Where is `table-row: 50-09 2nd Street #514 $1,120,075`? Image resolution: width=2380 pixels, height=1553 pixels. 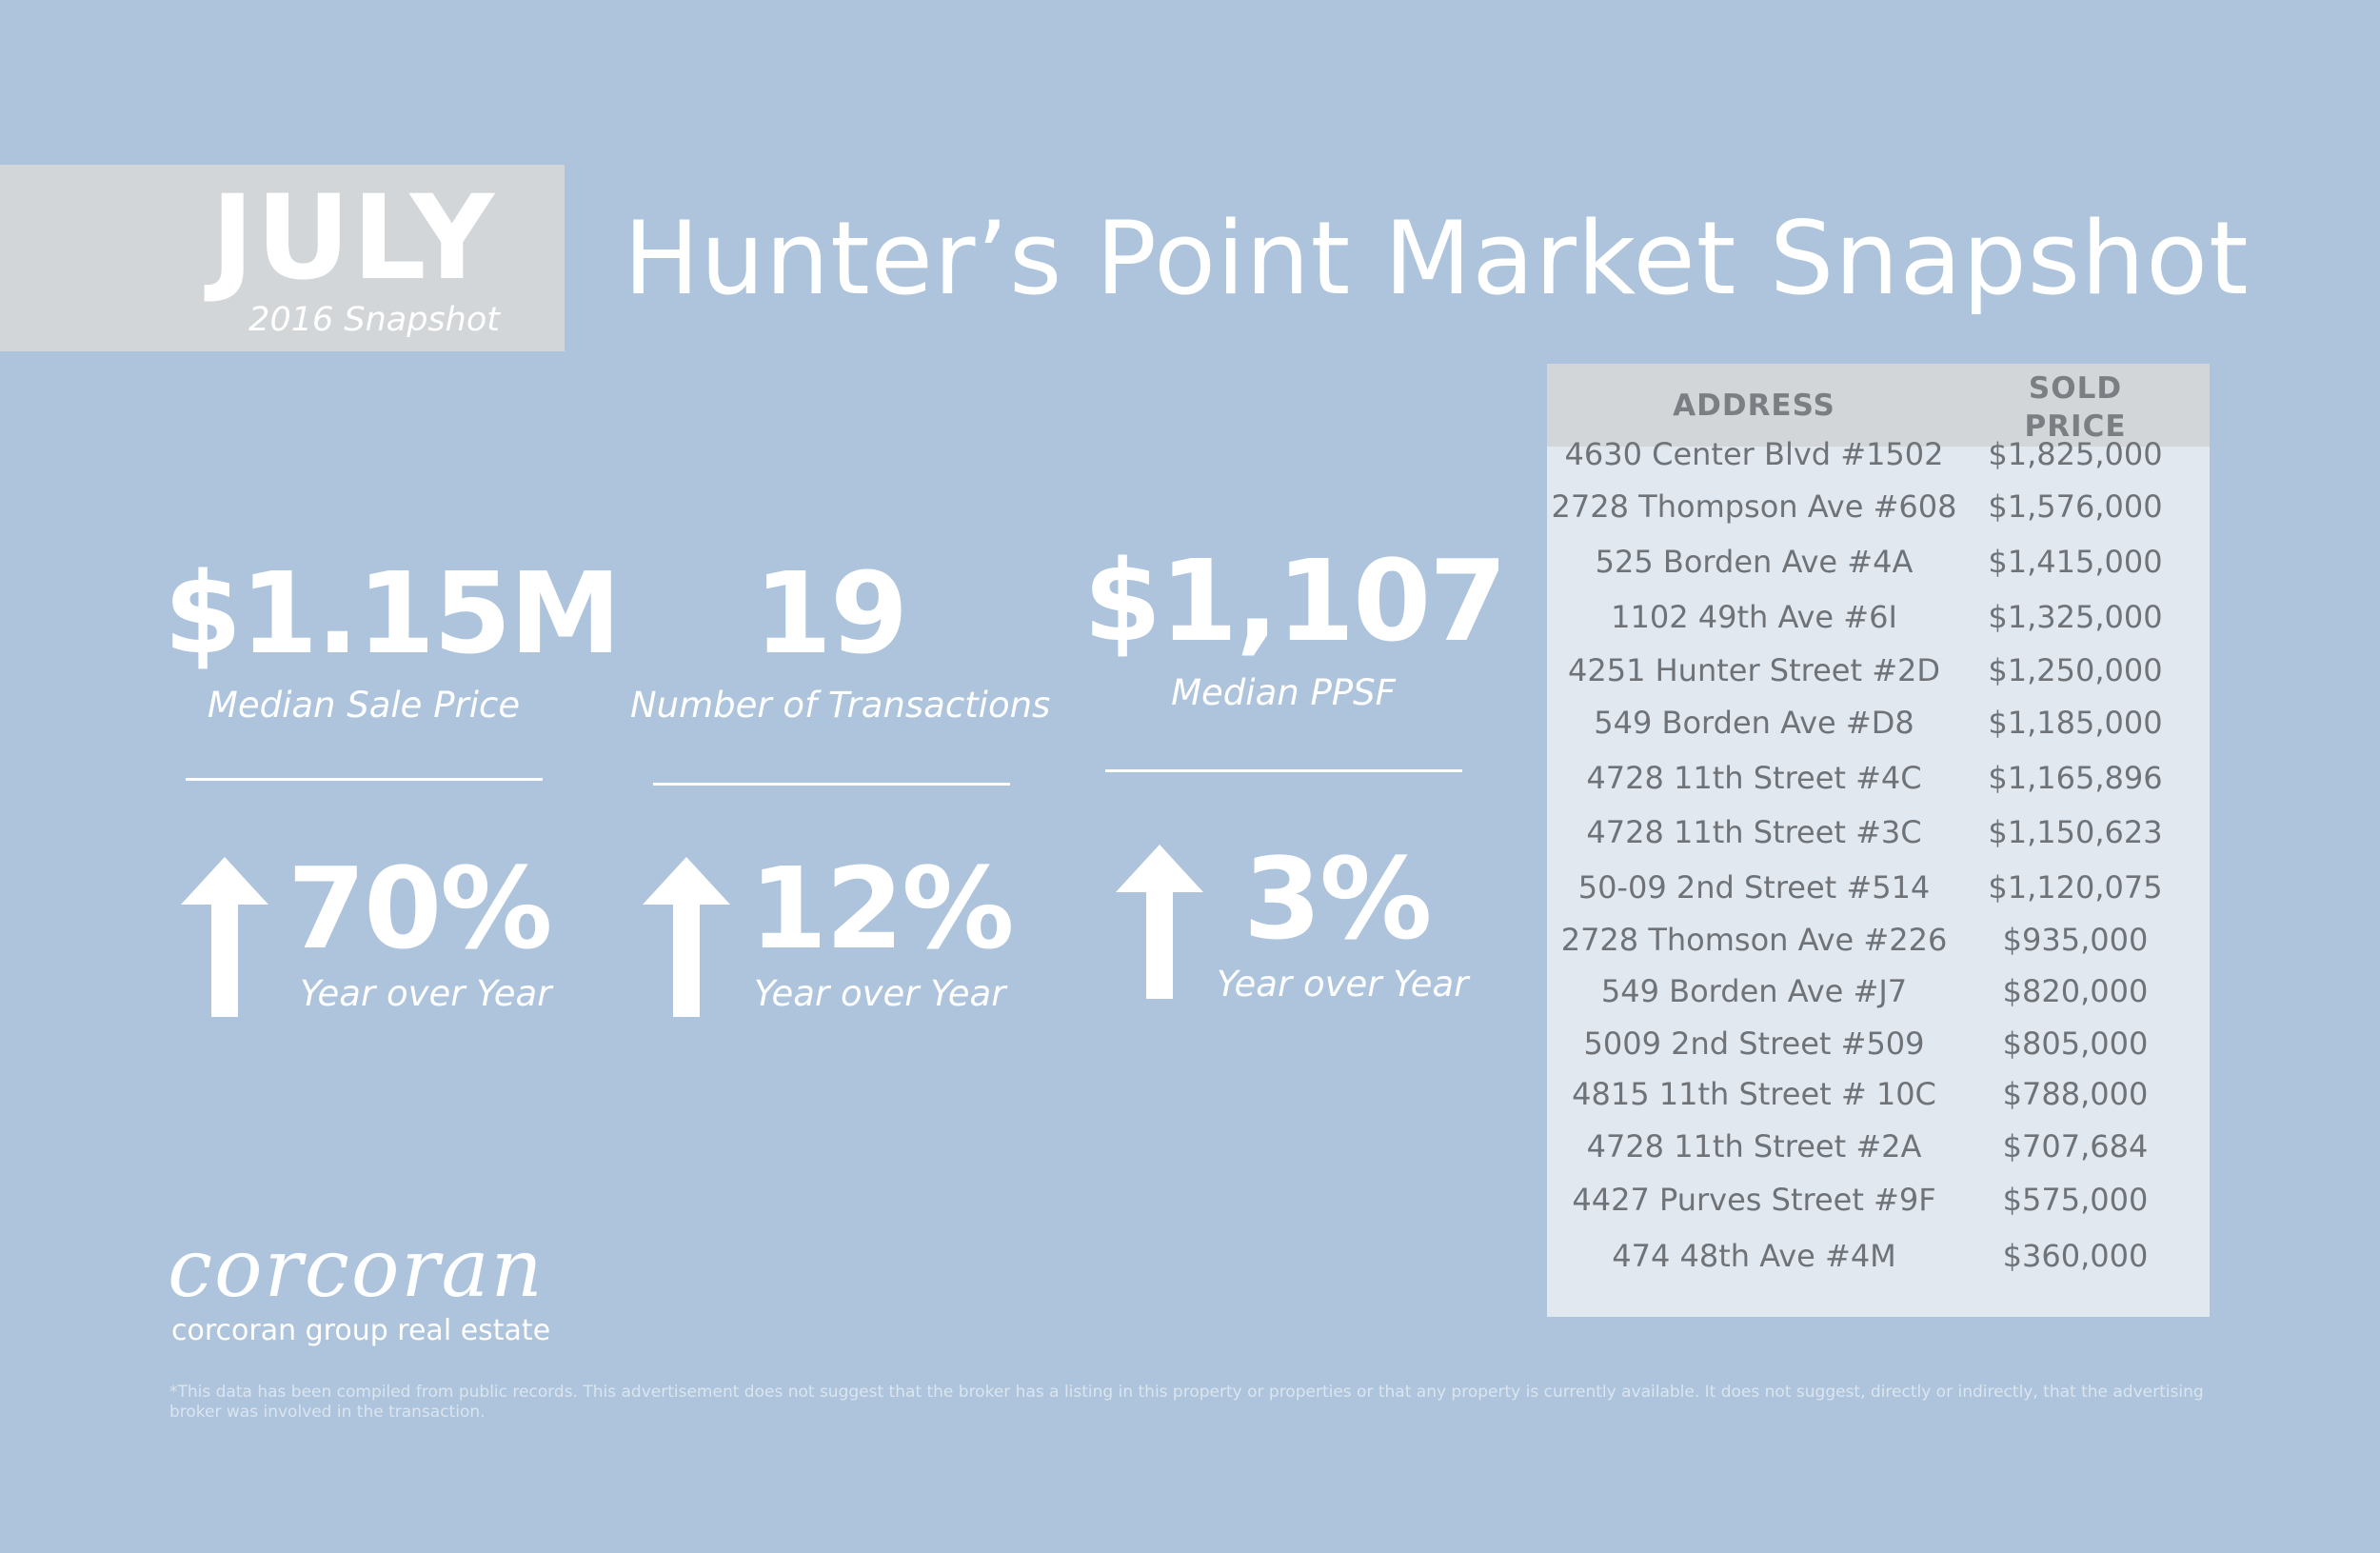
table-row: 50-09 2nd Street #514 $1,120,075 is located at coordinates (1878, 888).